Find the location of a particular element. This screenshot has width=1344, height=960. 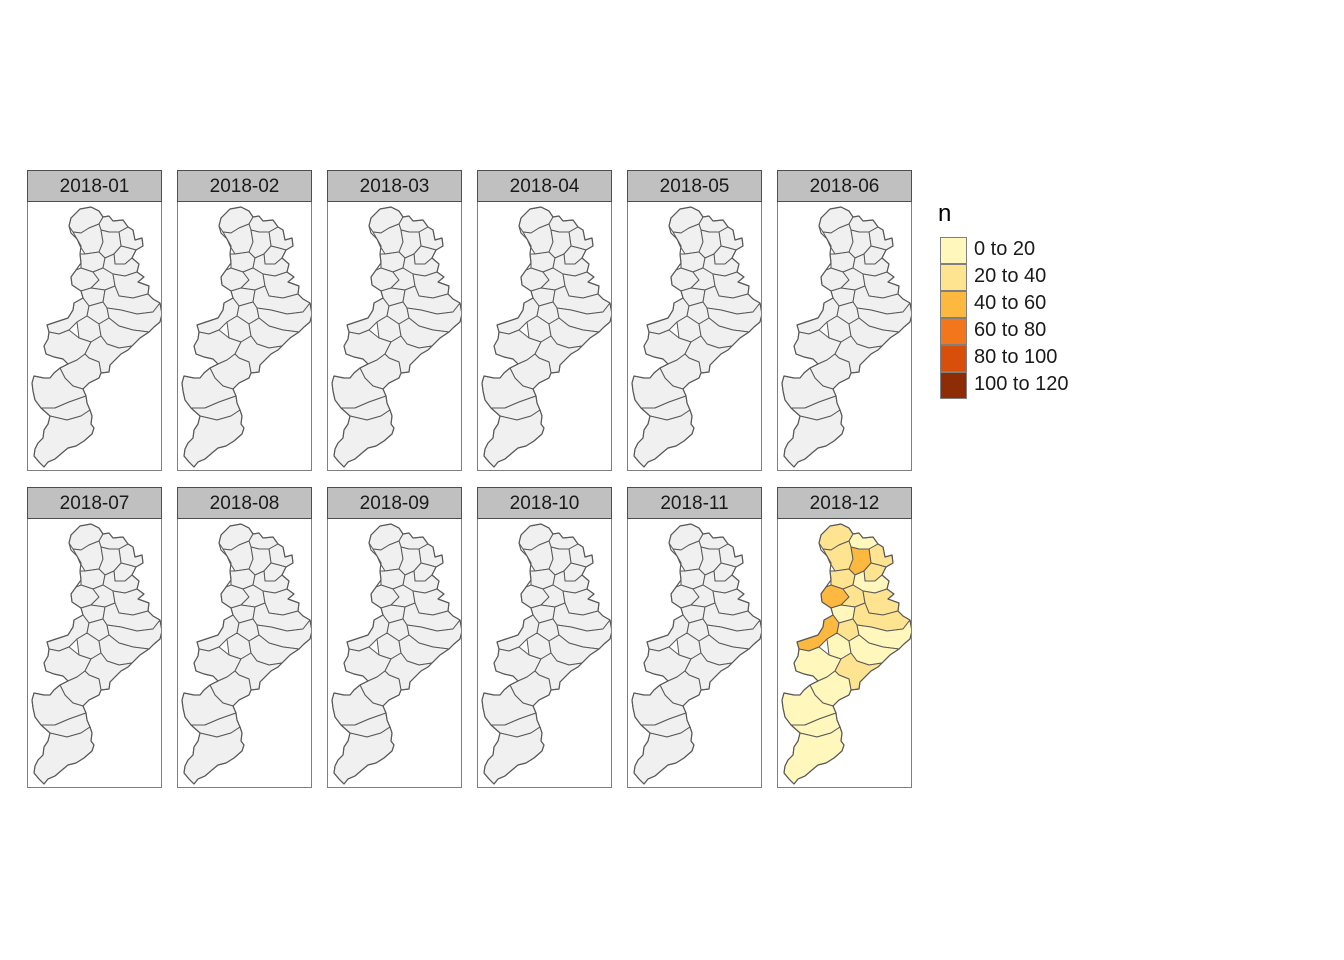

legend-item: 40 to 60 is located at coordinates (1020, 304).